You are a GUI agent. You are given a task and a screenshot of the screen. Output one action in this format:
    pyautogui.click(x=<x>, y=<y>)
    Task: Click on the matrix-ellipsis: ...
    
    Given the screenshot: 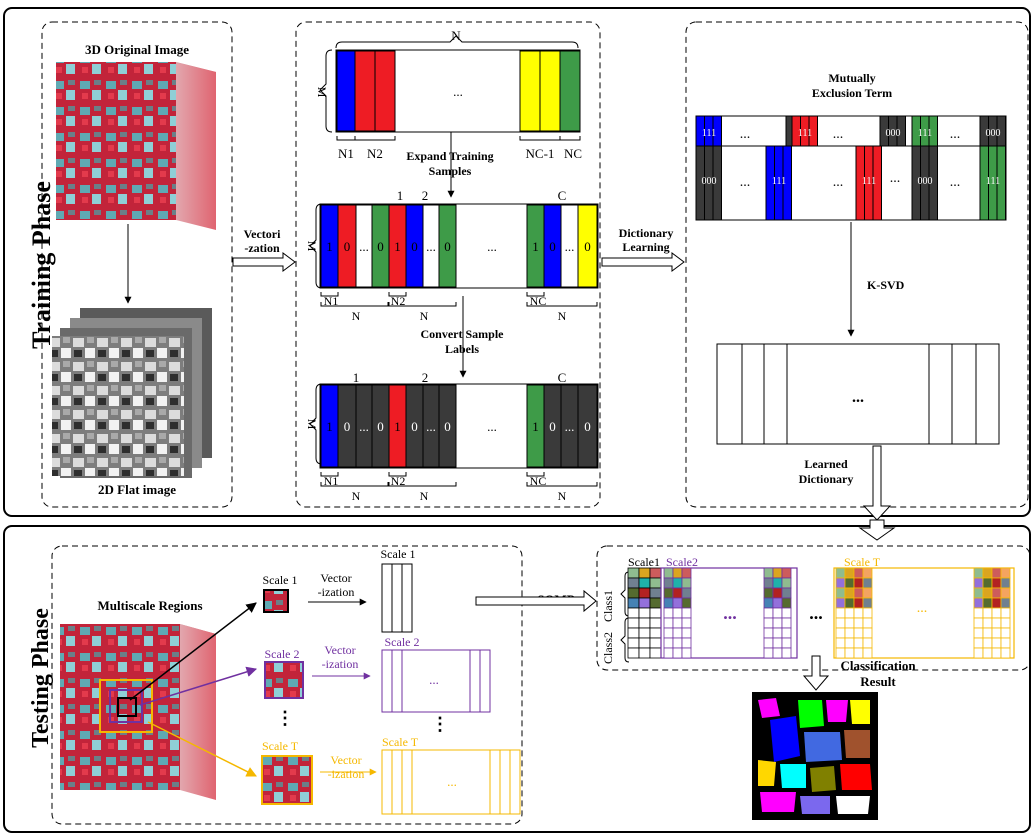 What is the action you would take?
    pyautogui.click(x=492, y=246)
    